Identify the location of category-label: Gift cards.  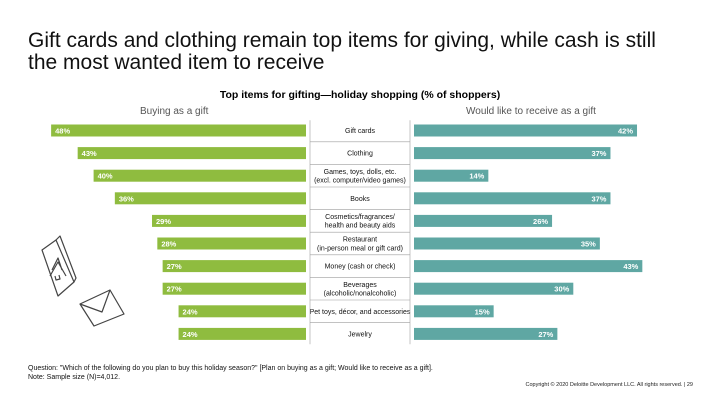
(360, 131).